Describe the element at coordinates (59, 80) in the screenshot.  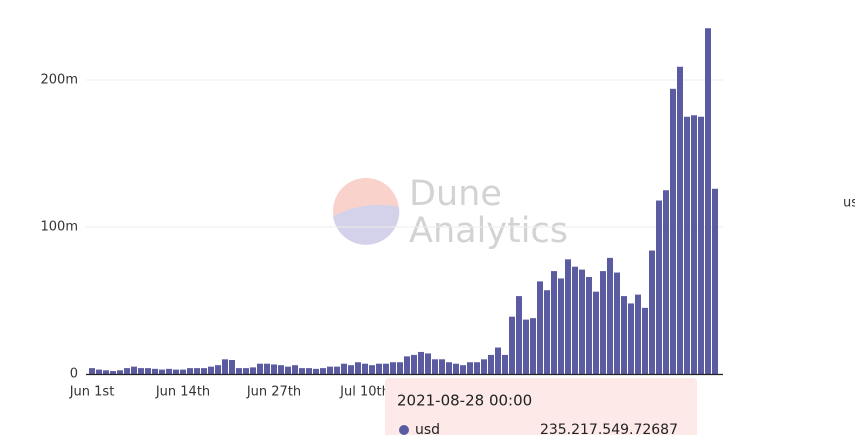
I see `y-tick-label: 200m` at that location.